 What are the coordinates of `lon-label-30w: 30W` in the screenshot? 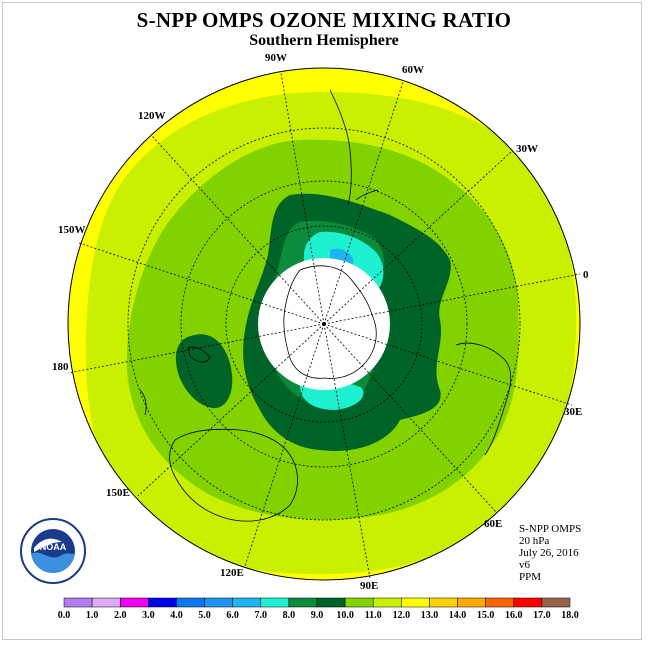 It's located at (527, 149).